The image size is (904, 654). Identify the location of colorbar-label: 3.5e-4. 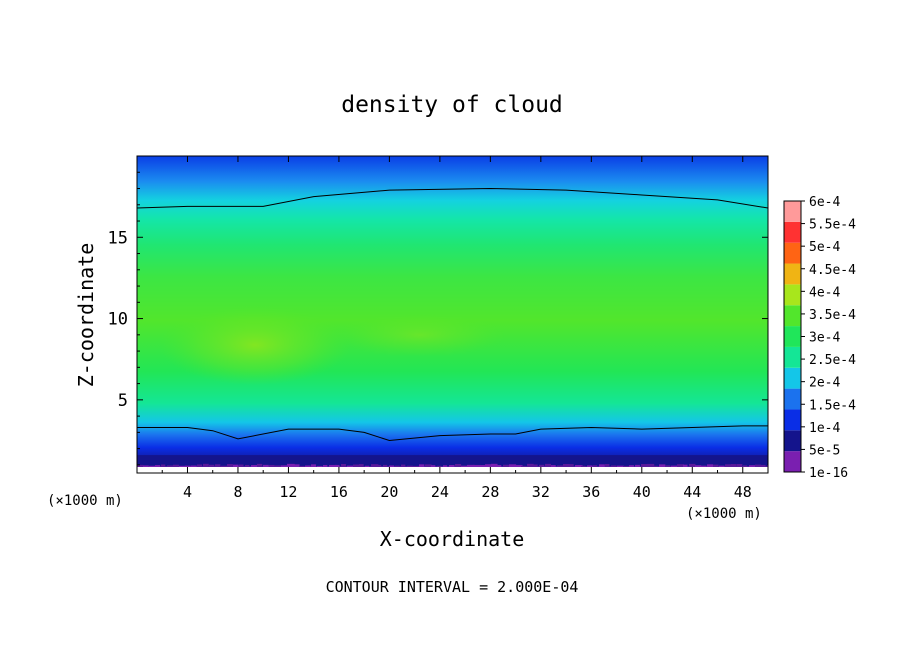
(832, 315).